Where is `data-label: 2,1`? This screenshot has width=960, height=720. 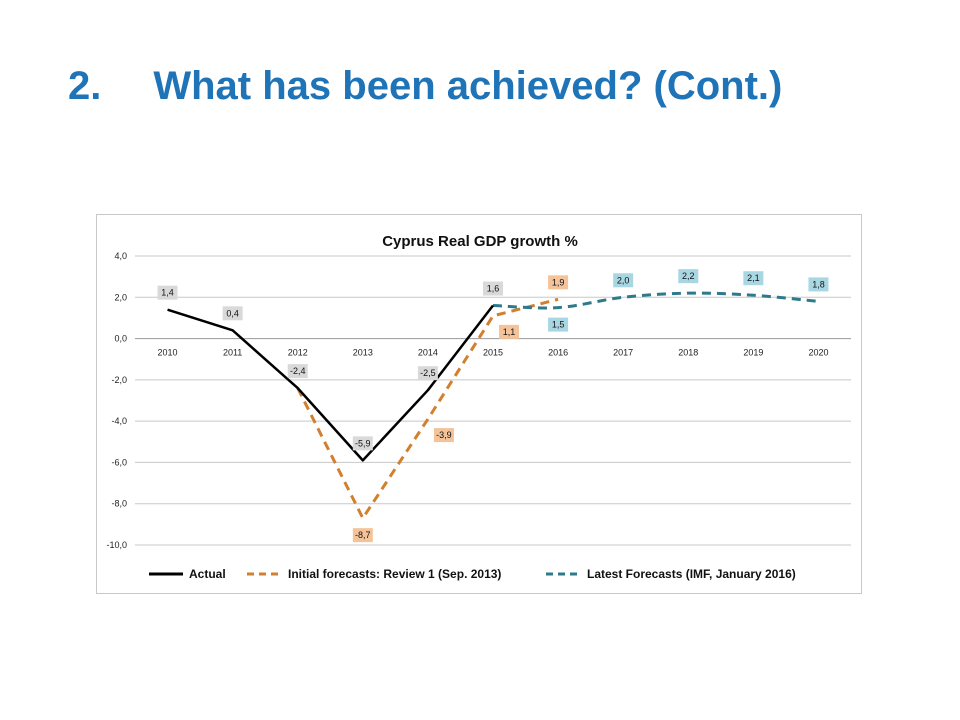 data-label: 2,1 is located at coordinates (753, 278).